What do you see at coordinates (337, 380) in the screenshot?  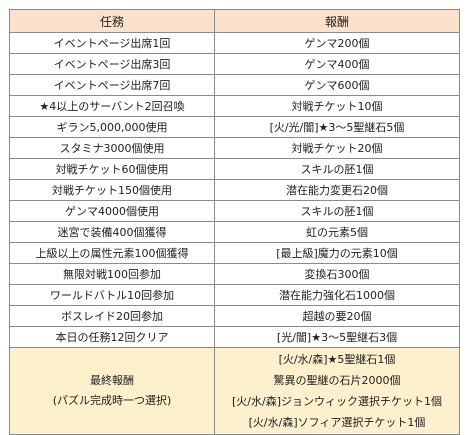 I see `final-reward-item: 驚異の聖継の石片2000個` at bounding box center [337, 380].